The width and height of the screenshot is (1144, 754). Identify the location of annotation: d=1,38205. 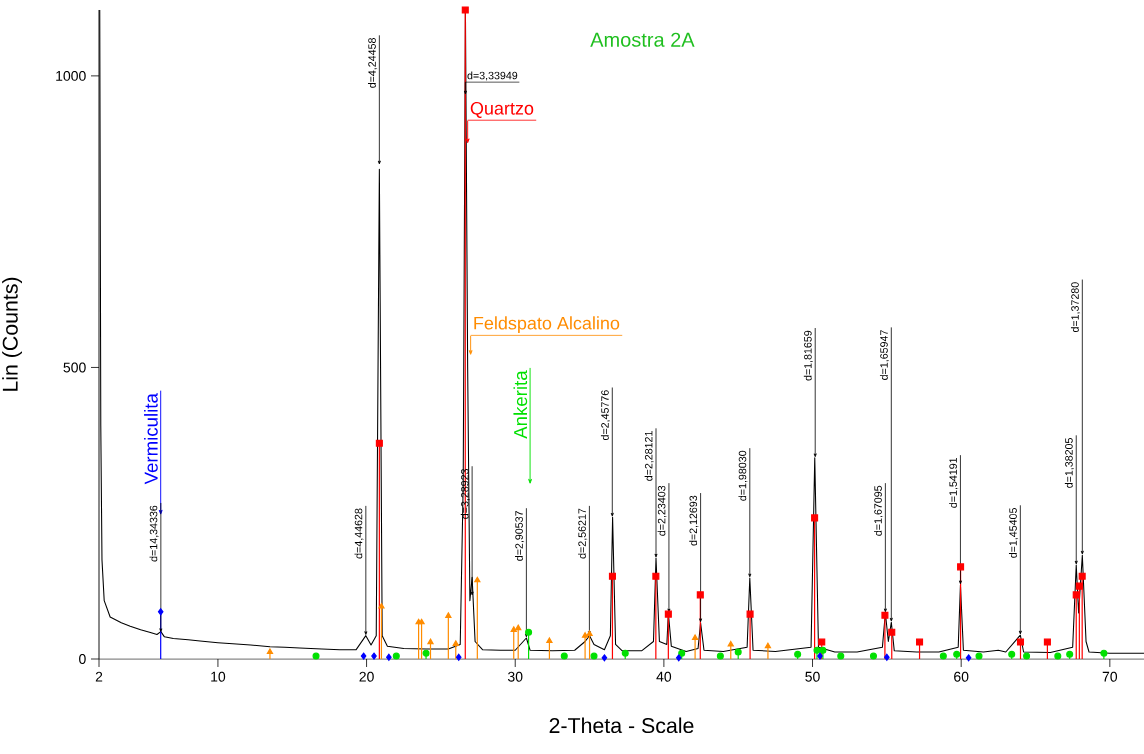
(1069, 463).